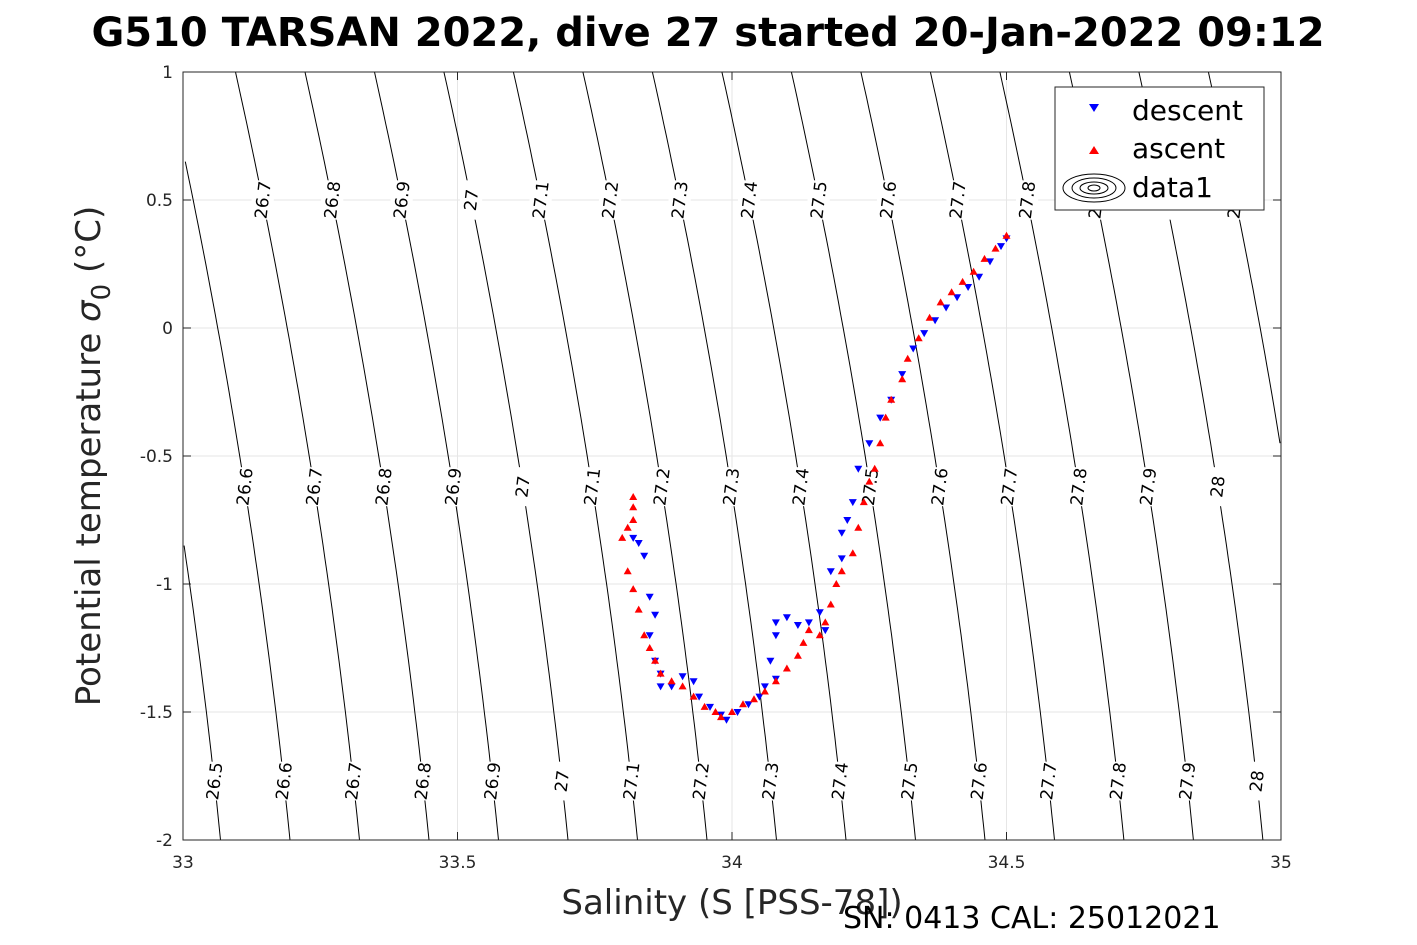  I want to click on contour-label-text: 28, so click(1218, 487).